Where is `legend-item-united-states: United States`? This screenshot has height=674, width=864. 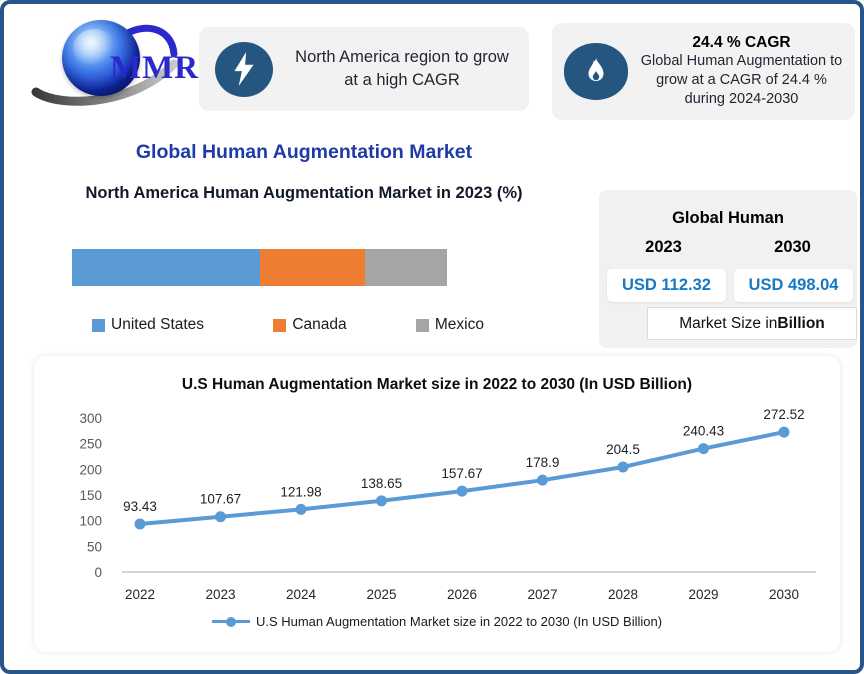 legend-item-united-states: United States is located at coordinates (148, 325).